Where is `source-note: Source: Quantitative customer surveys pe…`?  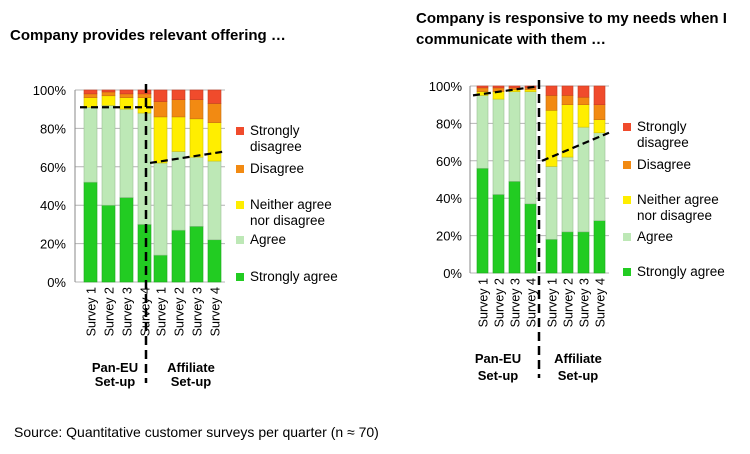
source-note: Source: Quantitative customer surveys pe… is located at coordinates (196, 432).